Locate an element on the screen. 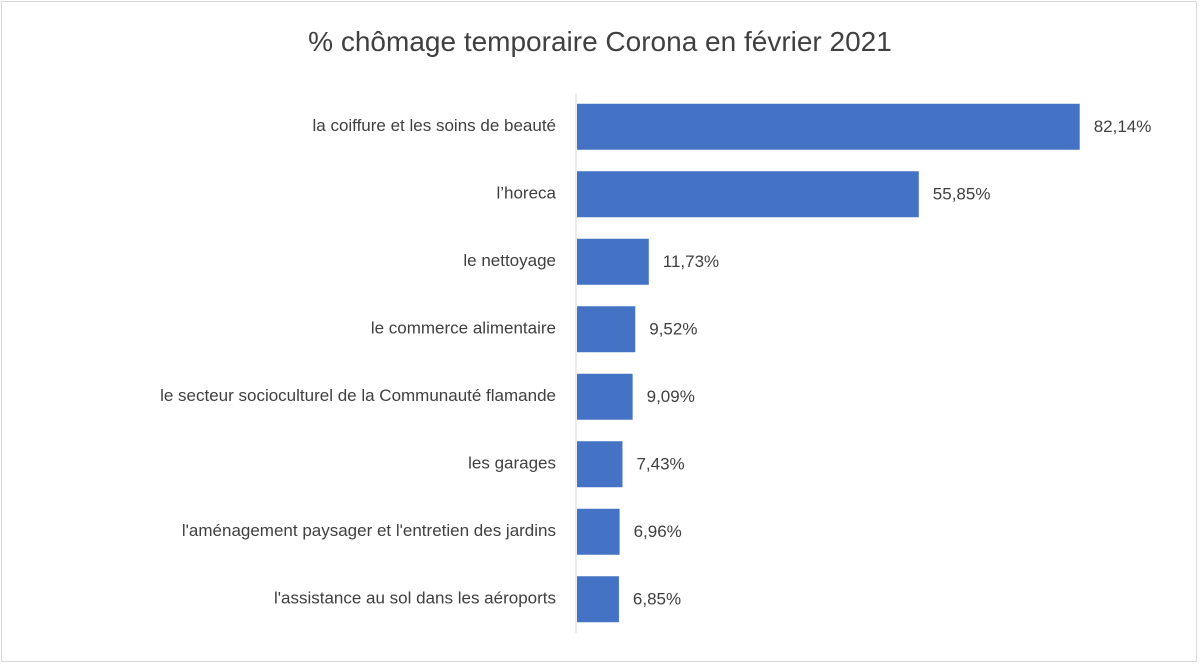  category-label: le nettoyage is located at coordinates (509, 260).